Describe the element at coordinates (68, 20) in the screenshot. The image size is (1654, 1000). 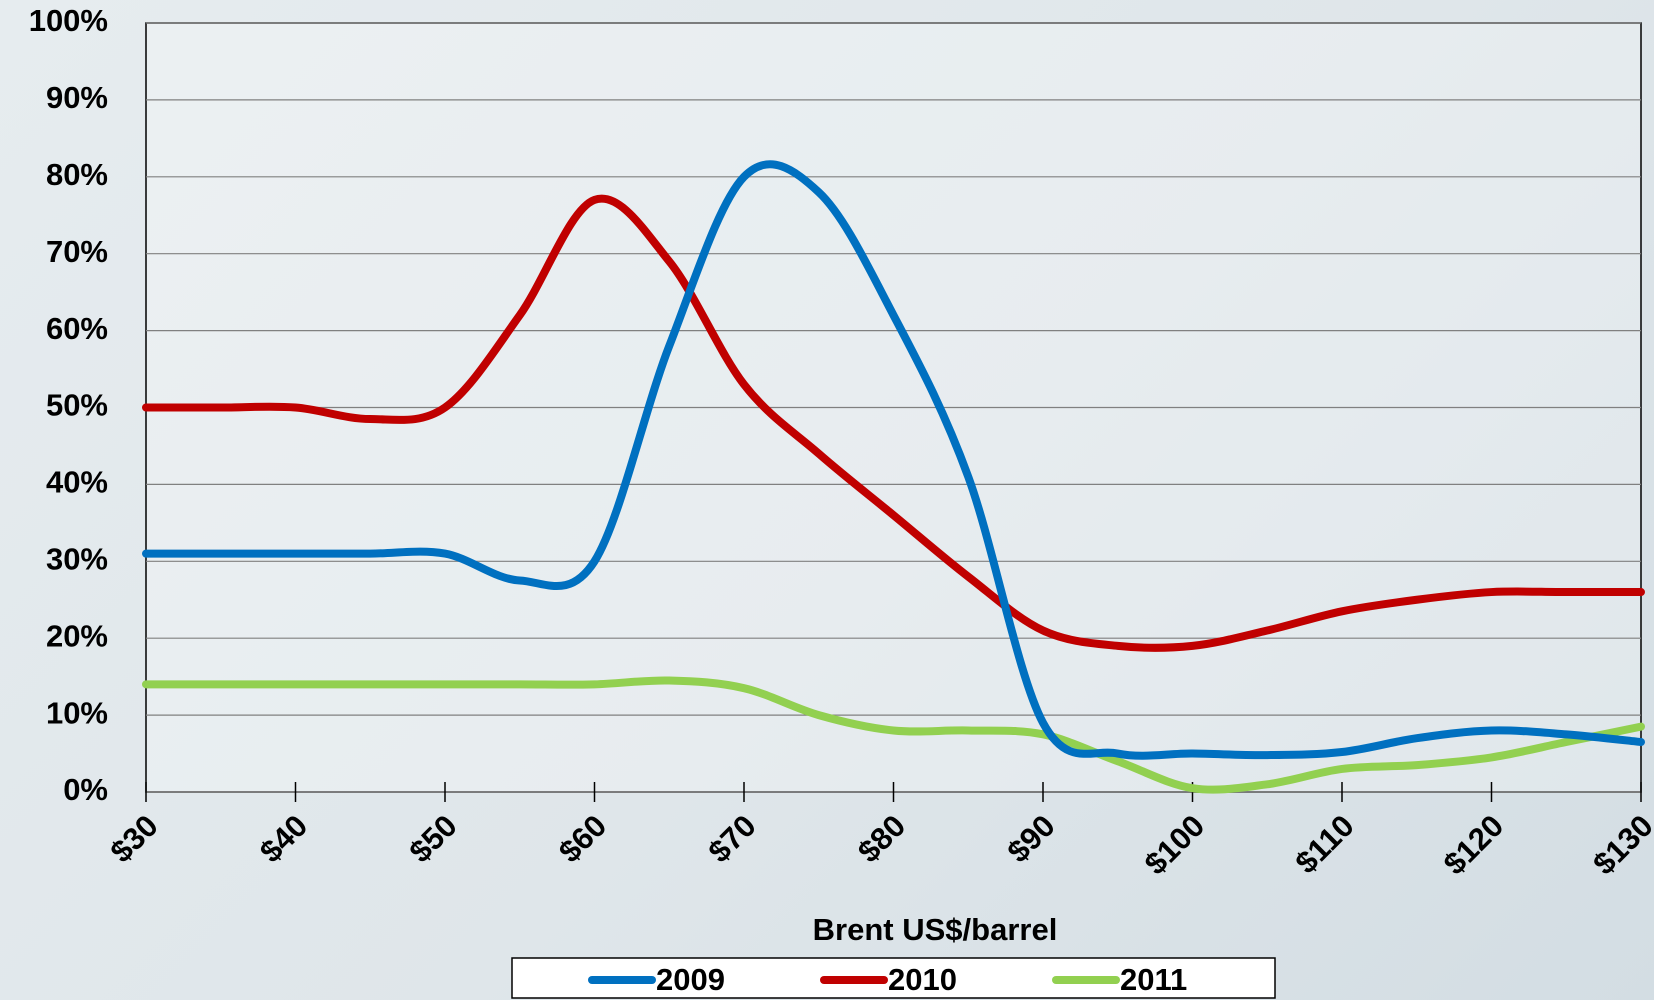
I see `y-tick-label: 100%` at that location.